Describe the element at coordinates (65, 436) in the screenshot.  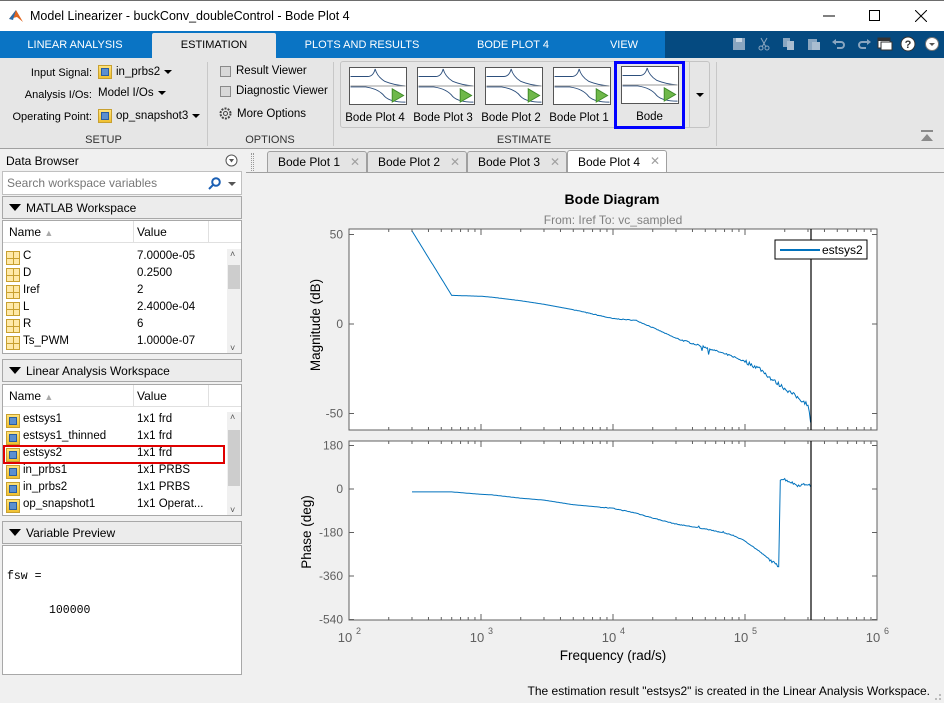
I see `var-name: estsys1_thinned` at that location.